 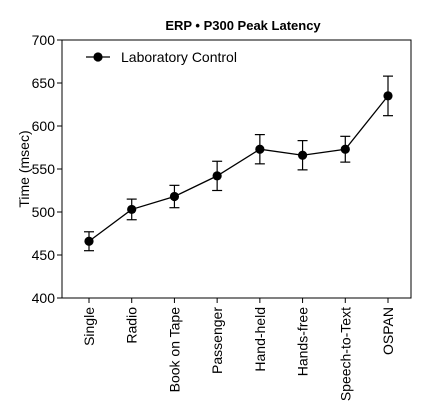 What do you see at coordinates (388, 331) in the screenshot?
I see `x-tick-label: OSPAN` at bounding box center [388, 331].